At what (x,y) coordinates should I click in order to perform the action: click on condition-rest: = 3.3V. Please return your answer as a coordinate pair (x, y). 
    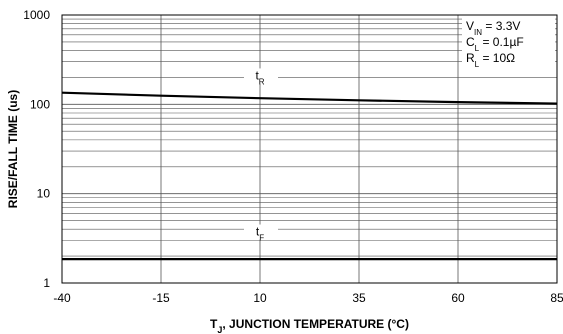
    Looking at the image, I should click on (501, 26).